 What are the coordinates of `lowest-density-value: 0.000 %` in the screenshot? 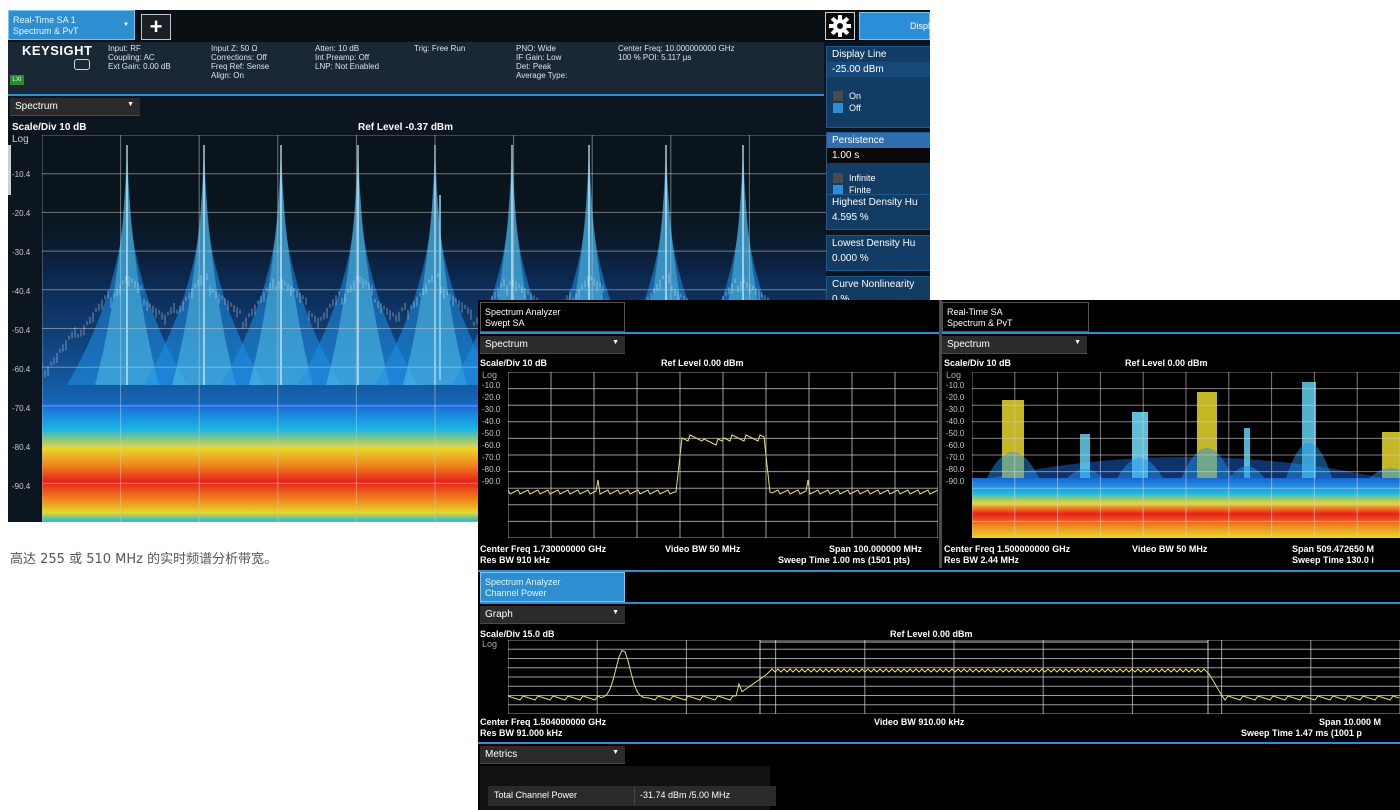 It's located at (850, 258).